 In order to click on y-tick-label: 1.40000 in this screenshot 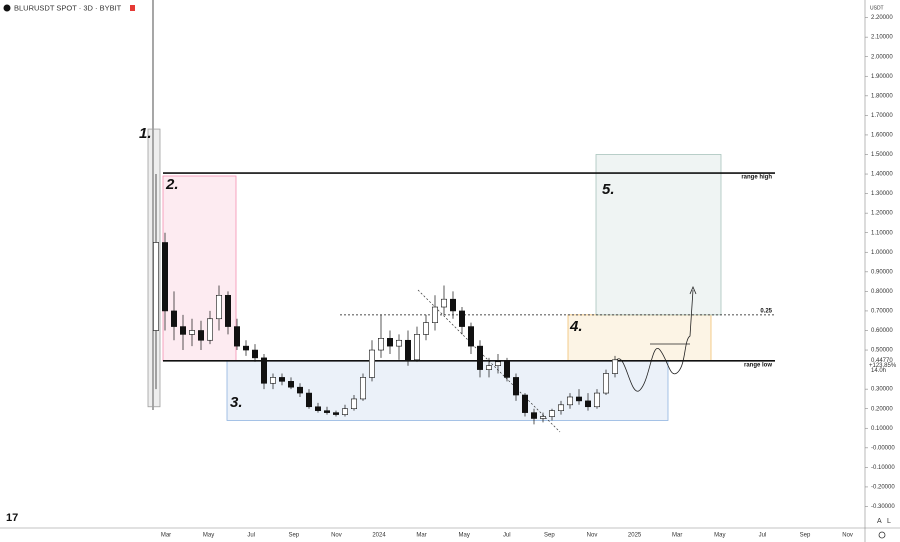, I will do `click(882, 175)`.